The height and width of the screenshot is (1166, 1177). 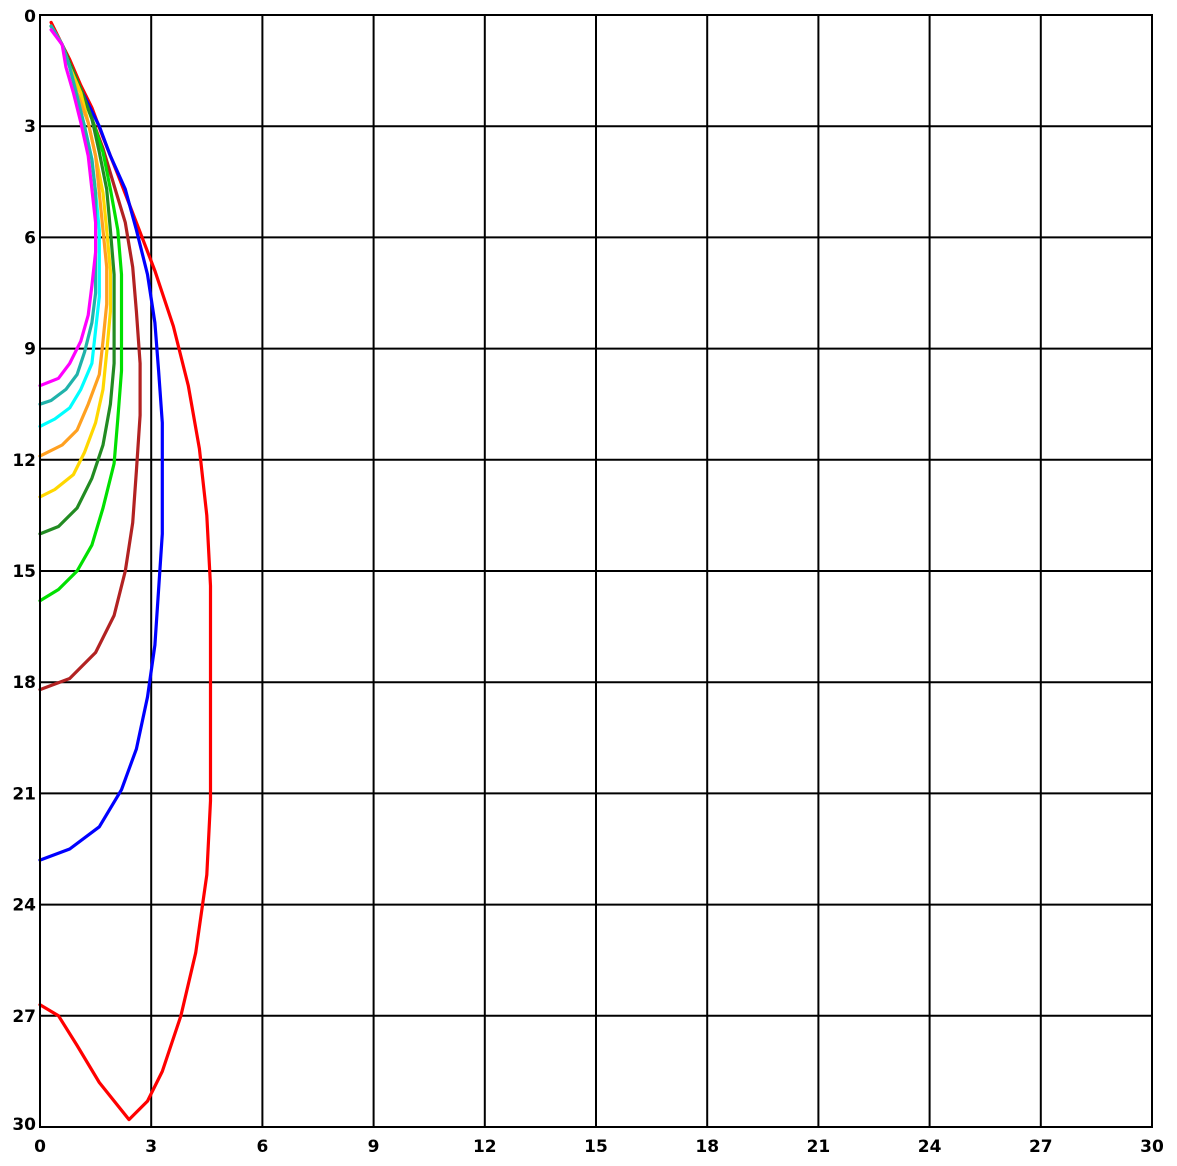 I want to click on y-tick-label: 6, so click(x=30, y=238).